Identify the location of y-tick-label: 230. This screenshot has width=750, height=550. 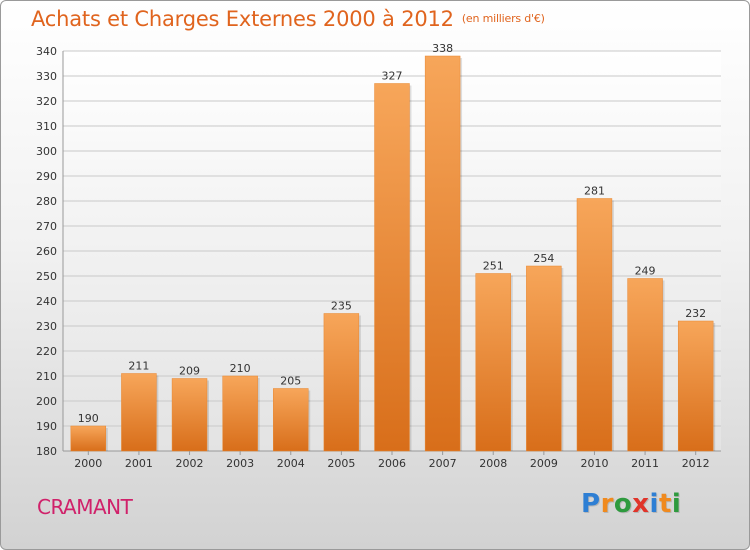
(46, 326).